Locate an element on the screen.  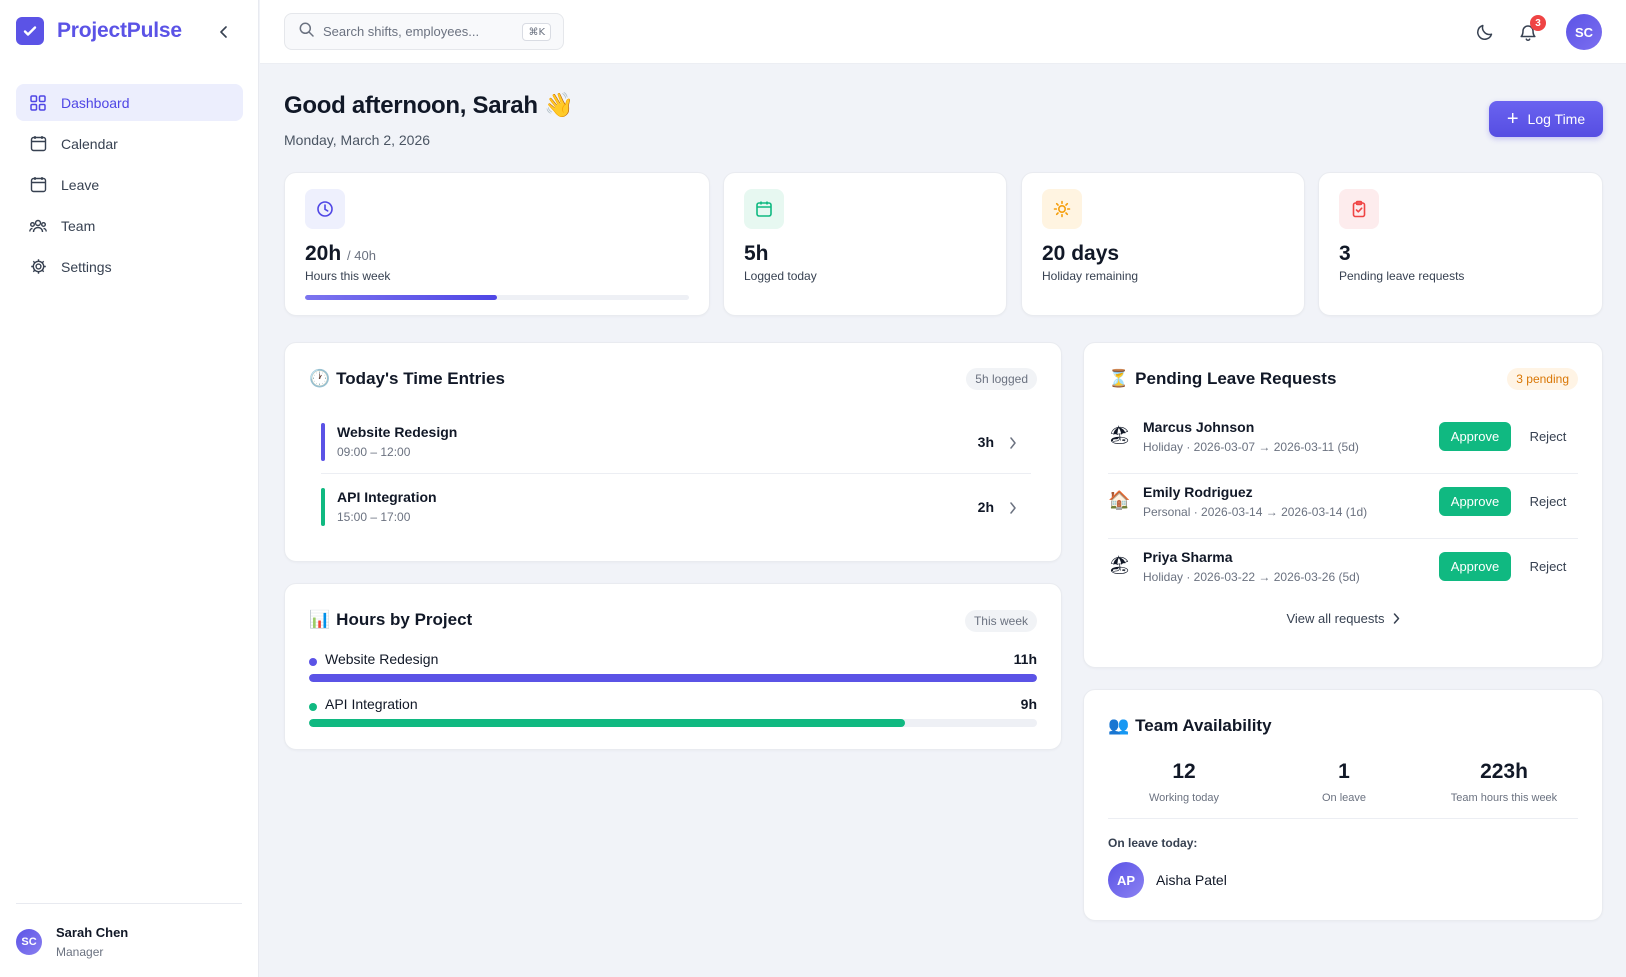
brand: ProjectPulse is located at coordinates (99, 31).